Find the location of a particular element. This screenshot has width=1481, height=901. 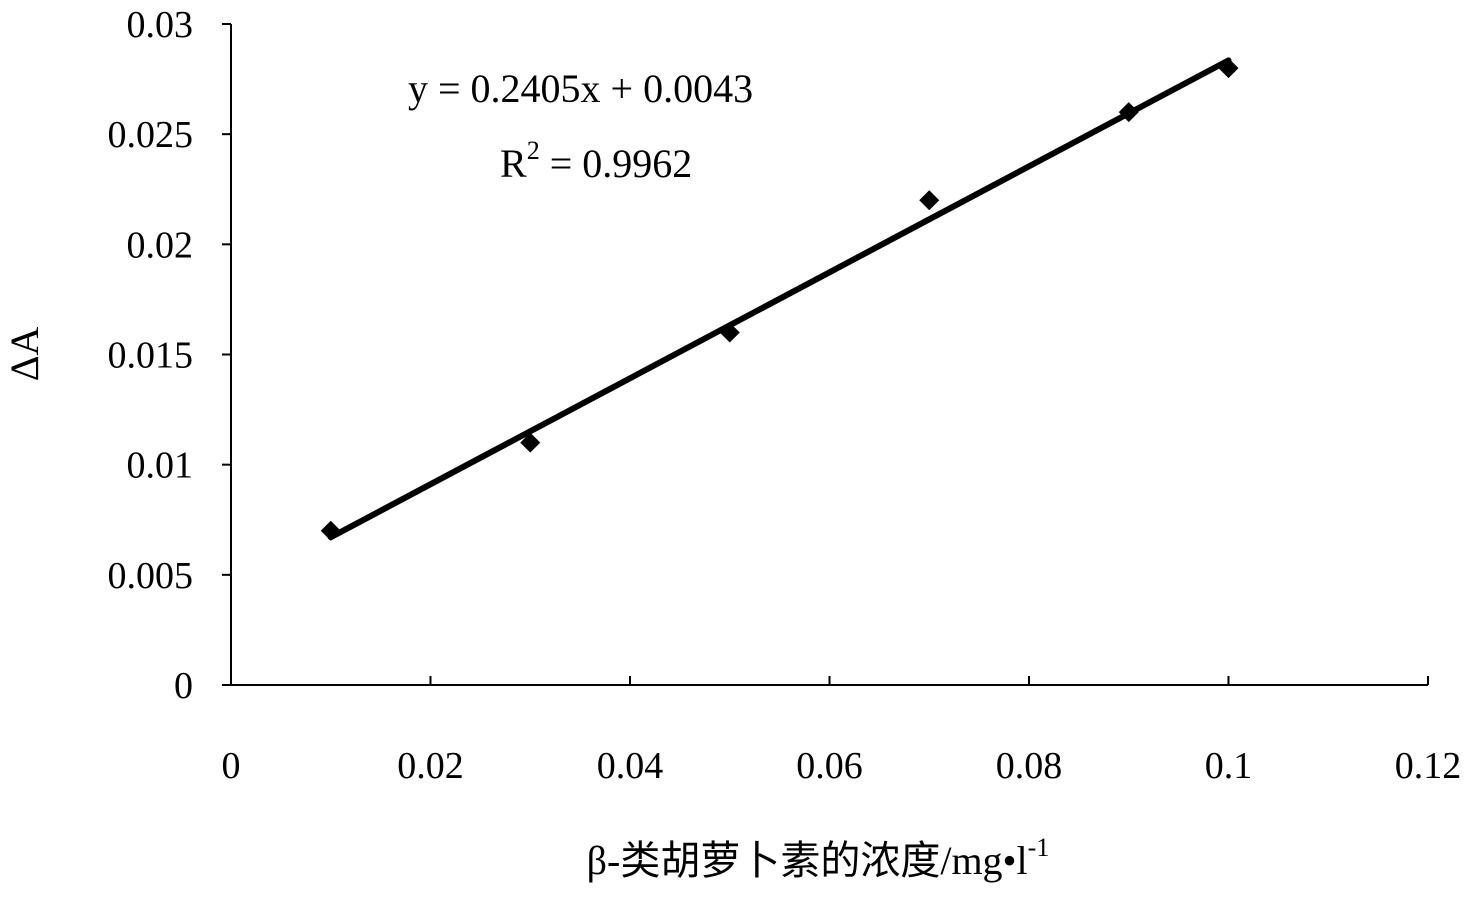

y-axis-title: ΔA is located at coordinates (24, 354).